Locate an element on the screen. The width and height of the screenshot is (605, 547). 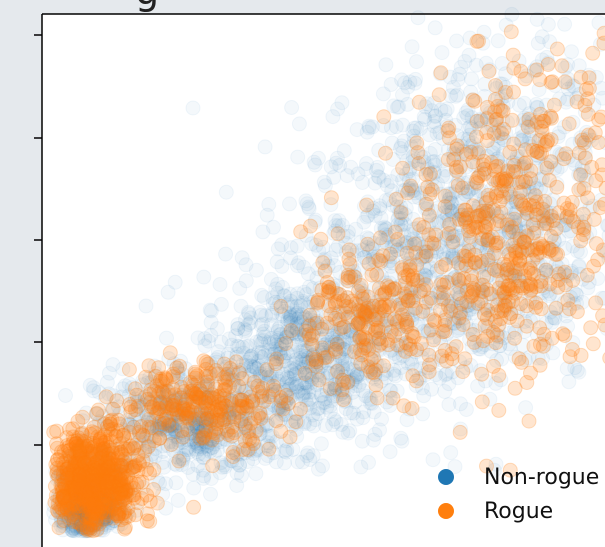
legend-item-non-rogue: Non-rogue is located at coordinates (517, 477).